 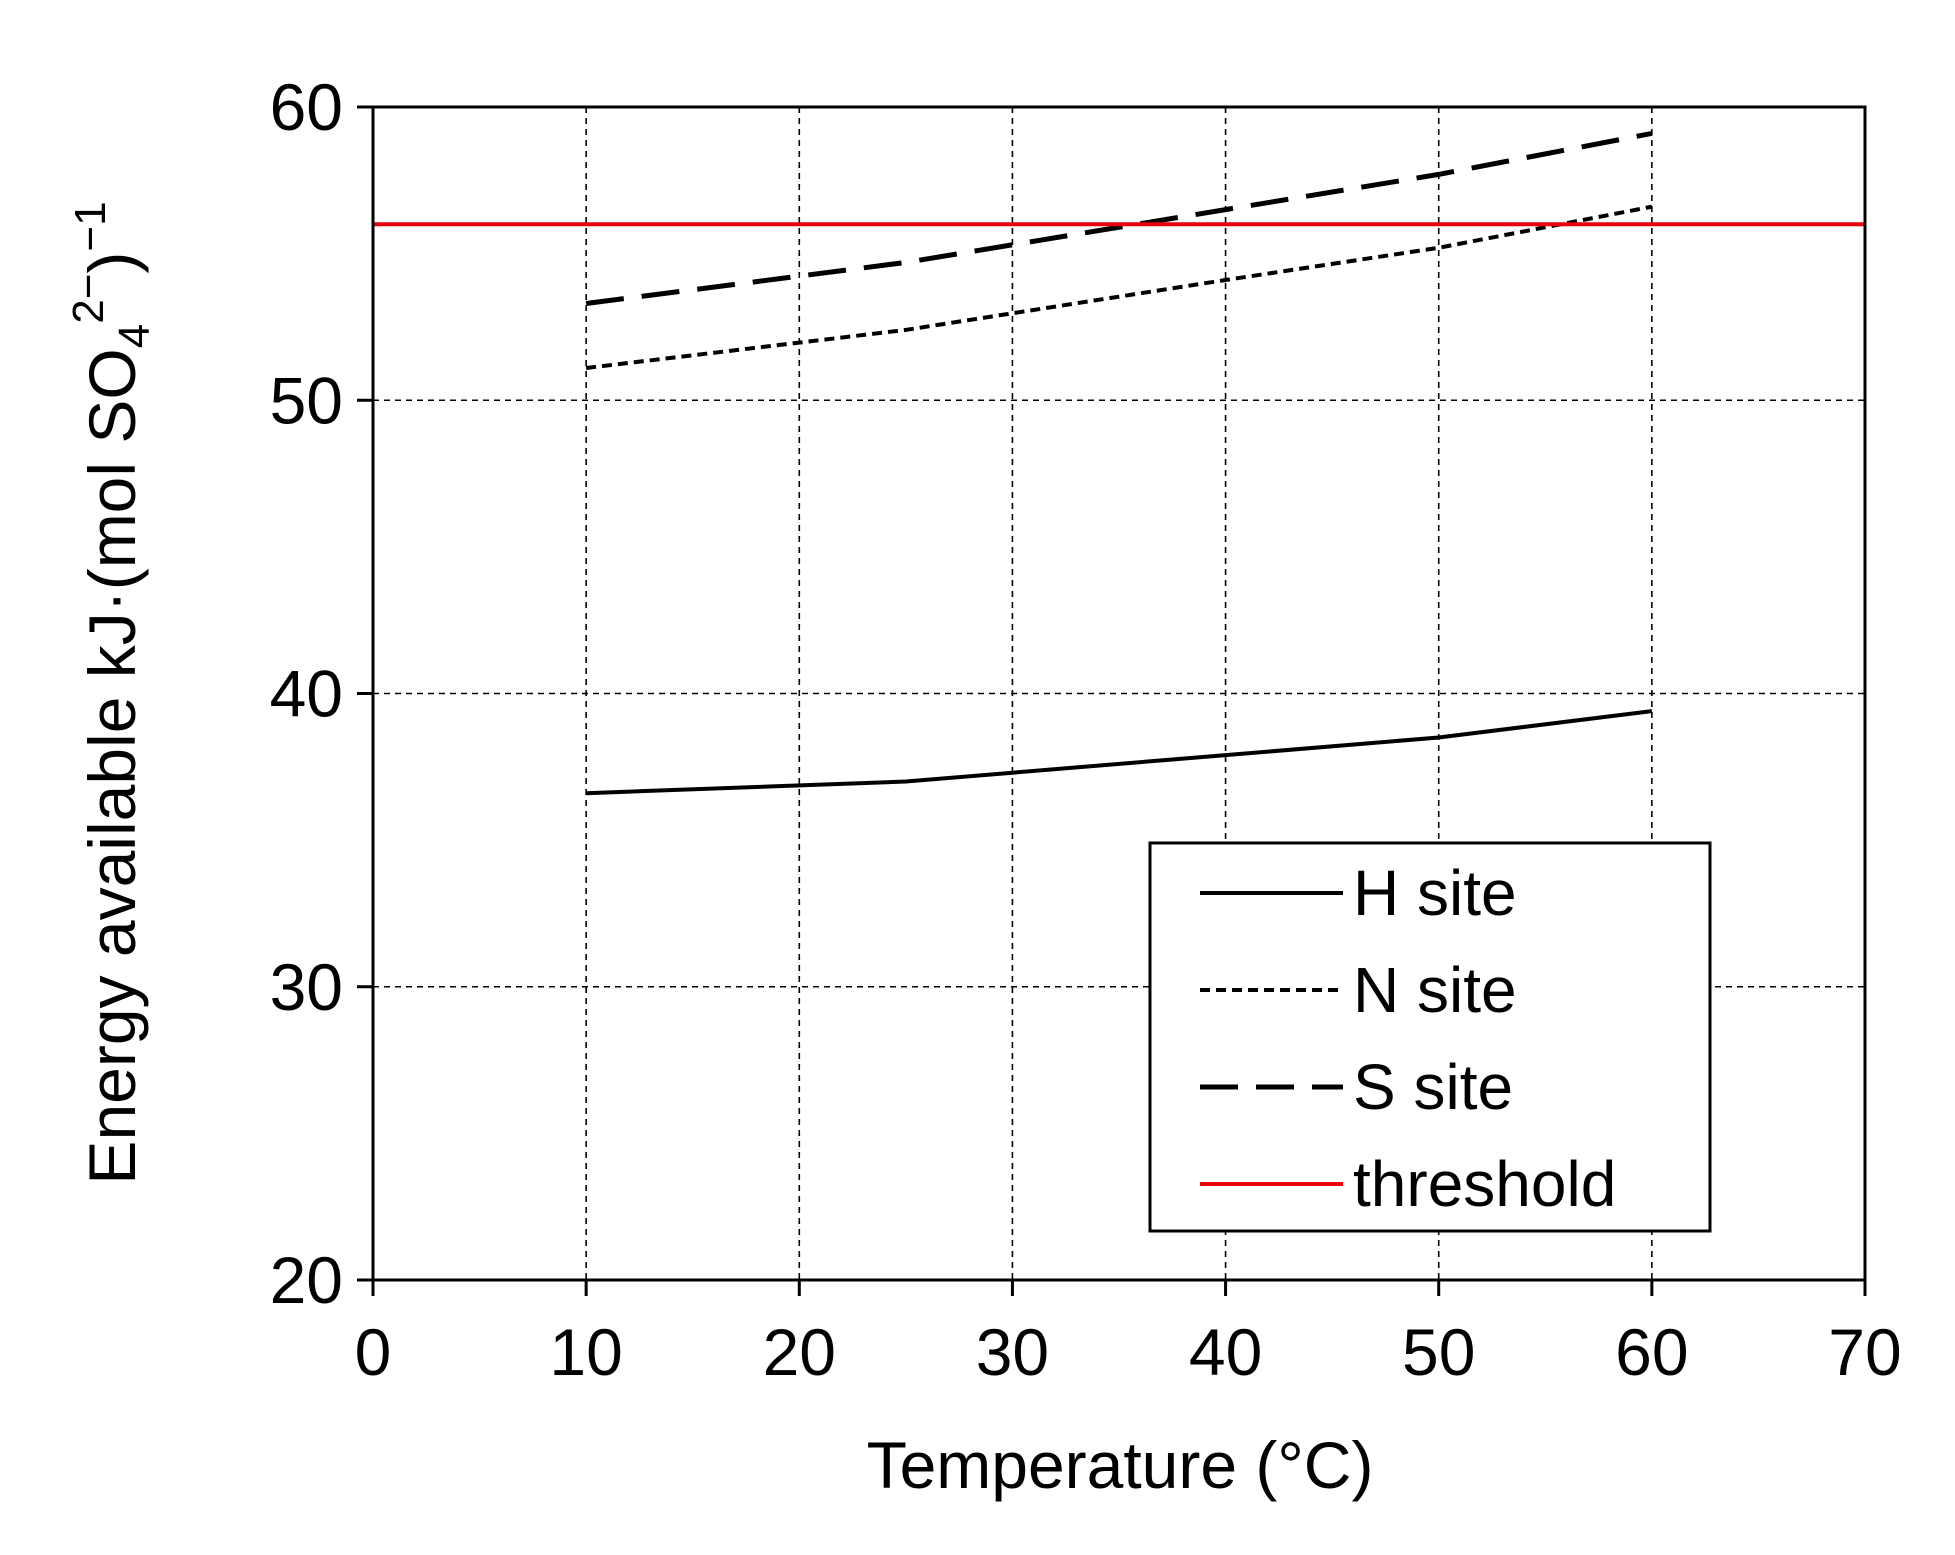 I want to click on y-tick-label-2: 40, so click(x=306, y=694).